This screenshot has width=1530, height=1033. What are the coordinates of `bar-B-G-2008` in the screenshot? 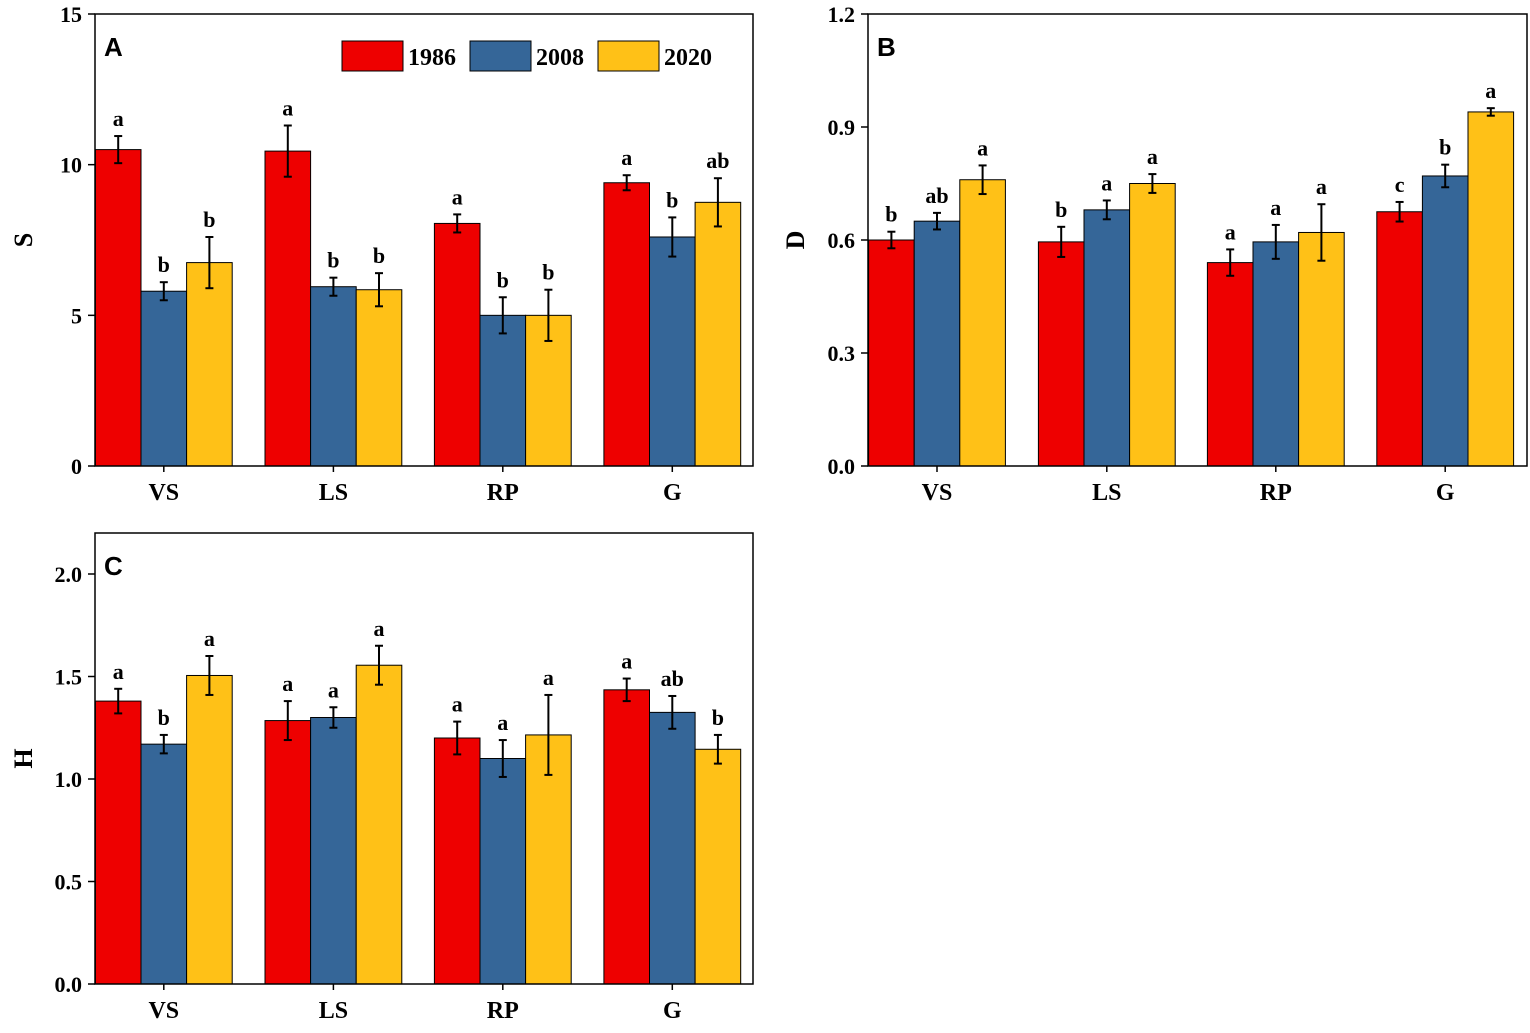 It's located at (1445, 321).